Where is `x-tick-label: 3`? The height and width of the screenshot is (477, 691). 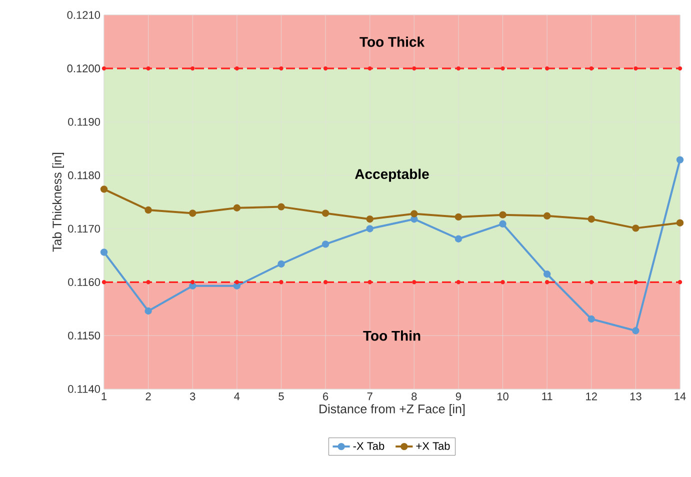 x-tick-label: 3 is located at coordinates (193, 396).